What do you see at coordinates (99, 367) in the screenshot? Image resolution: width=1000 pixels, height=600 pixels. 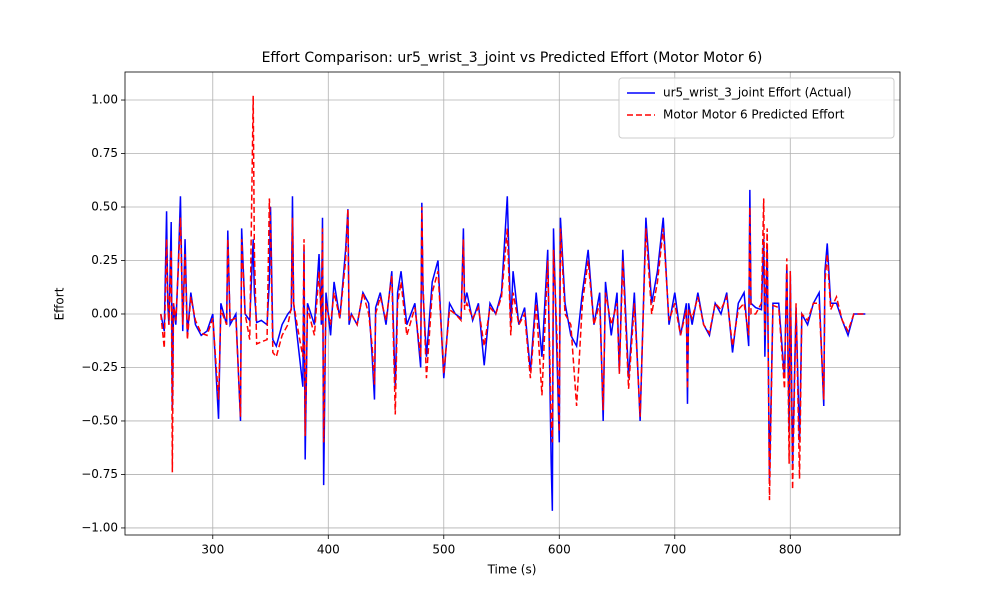 I see `y-tick-label: −0.25` at bounding box center [99, 367].